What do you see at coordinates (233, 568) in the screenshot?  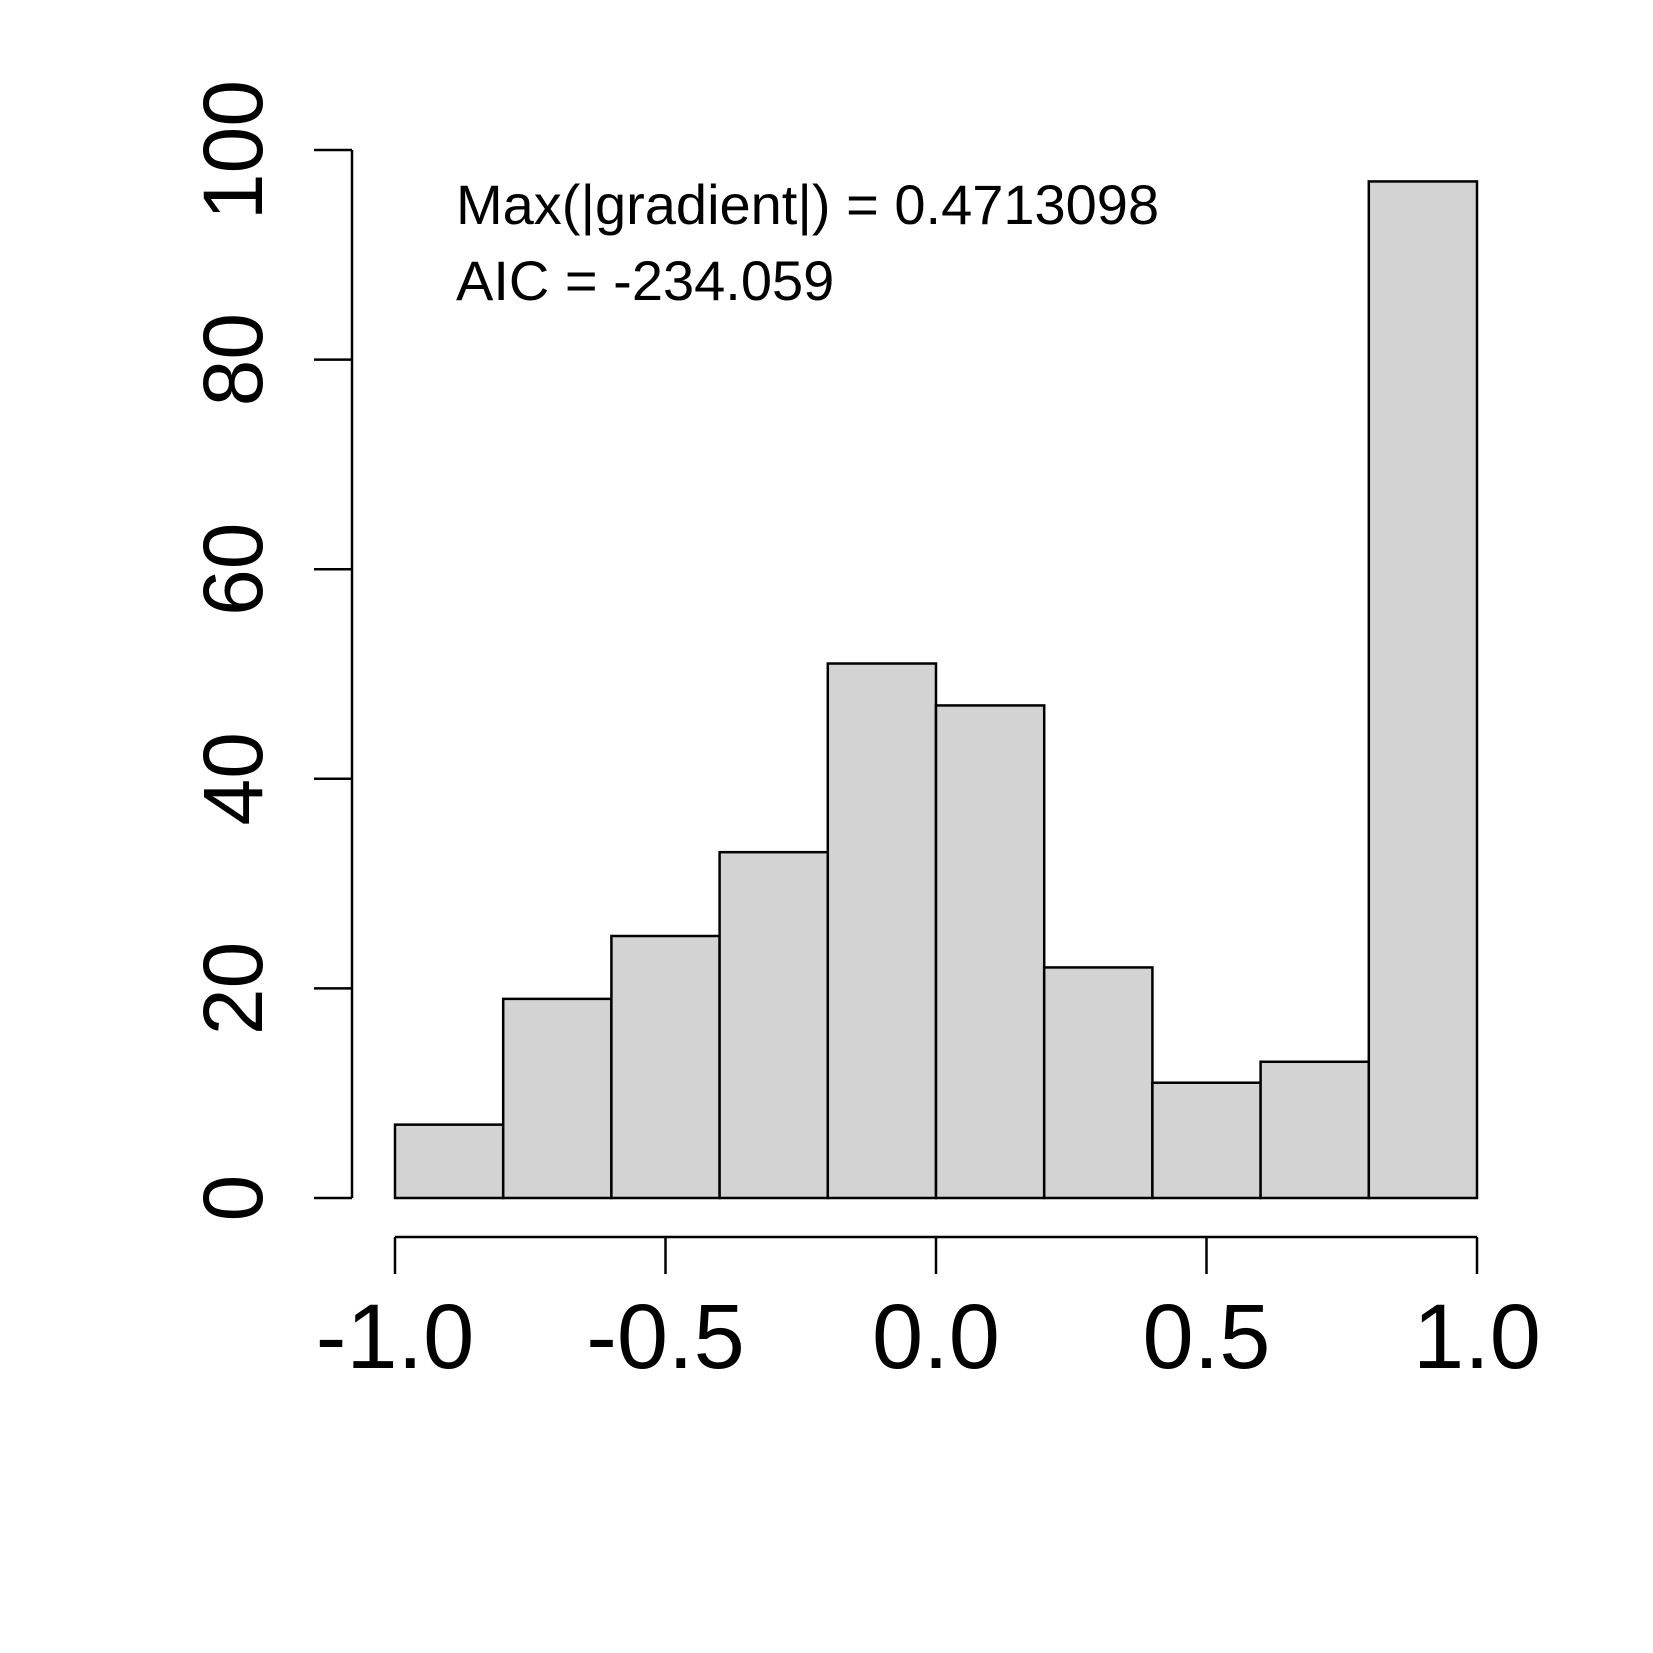 I see `y-tick-label: 60` at bounding box center [233, 568].